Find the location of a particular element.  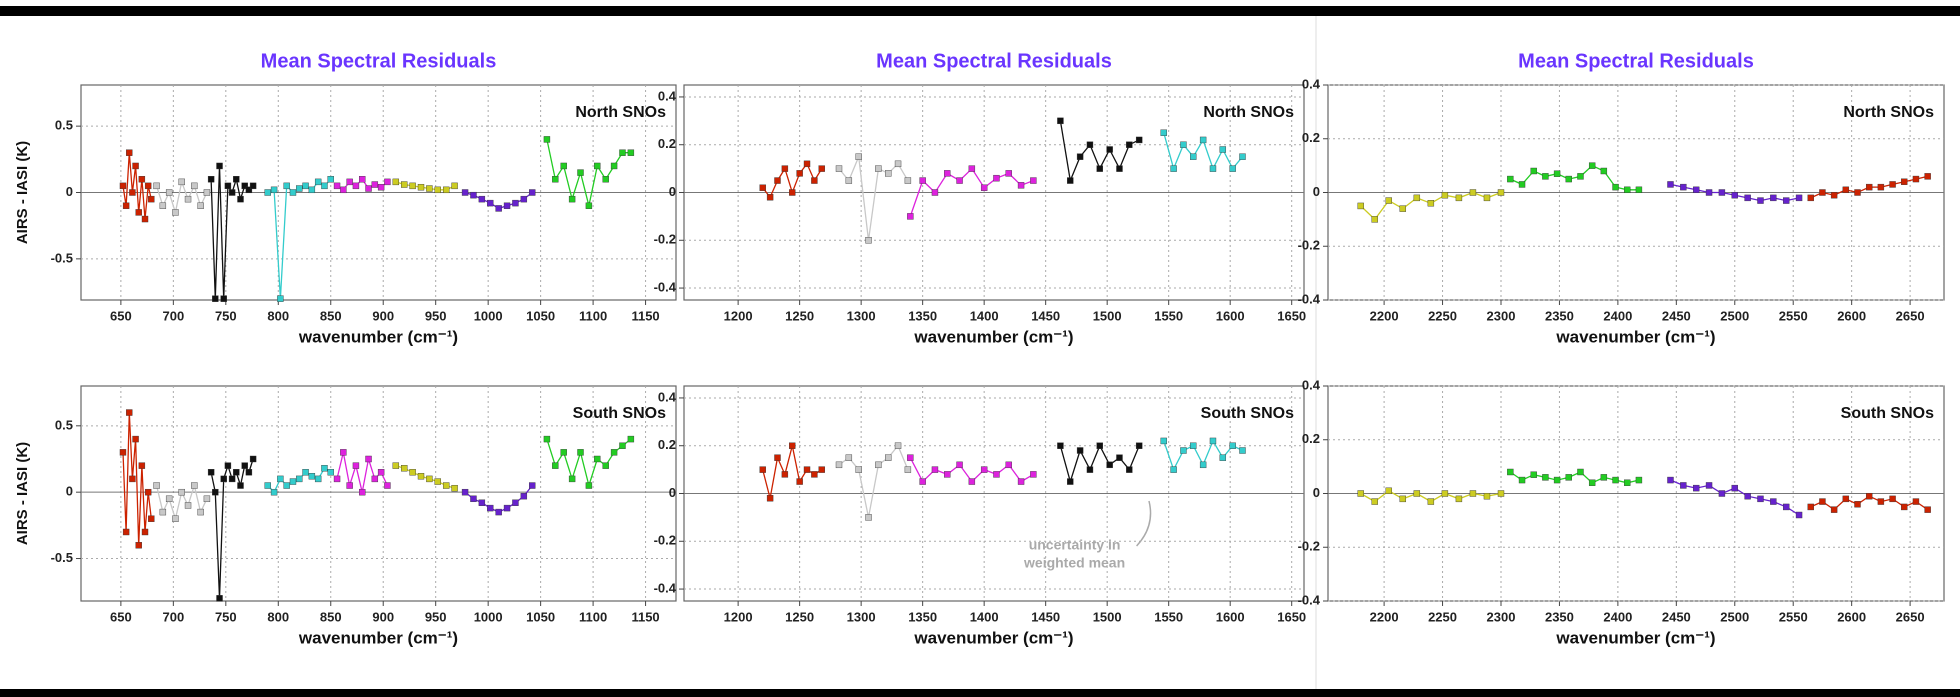

x-tick-label: 1050 is located at coordinates (540, 315).